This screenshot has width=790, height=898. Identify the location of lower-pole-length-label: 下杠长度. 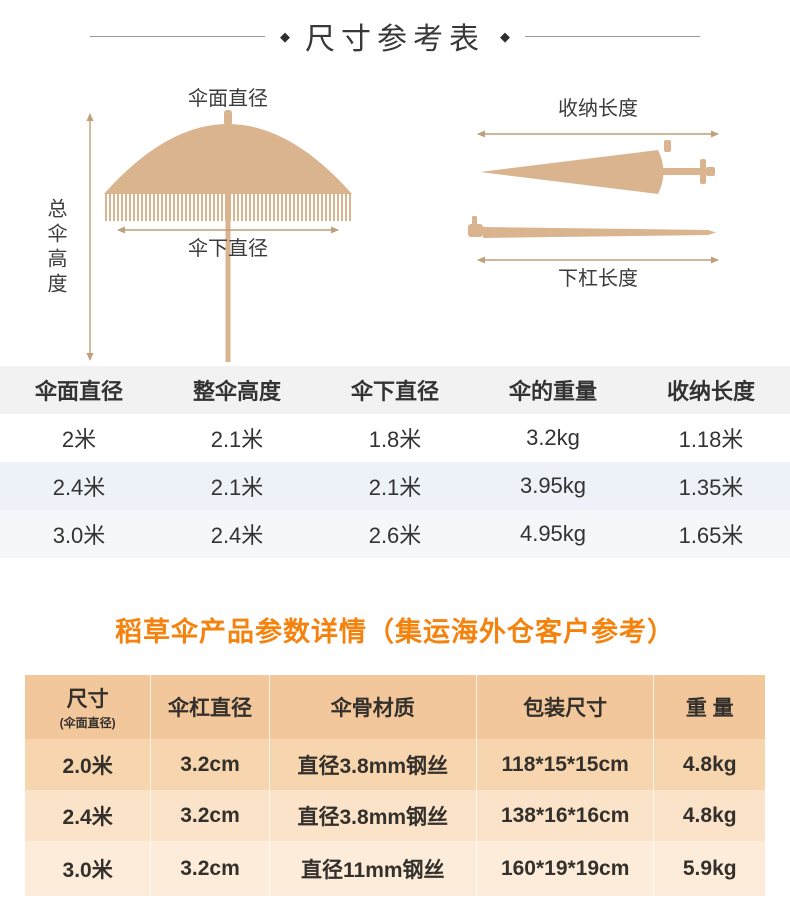
(598, 279).